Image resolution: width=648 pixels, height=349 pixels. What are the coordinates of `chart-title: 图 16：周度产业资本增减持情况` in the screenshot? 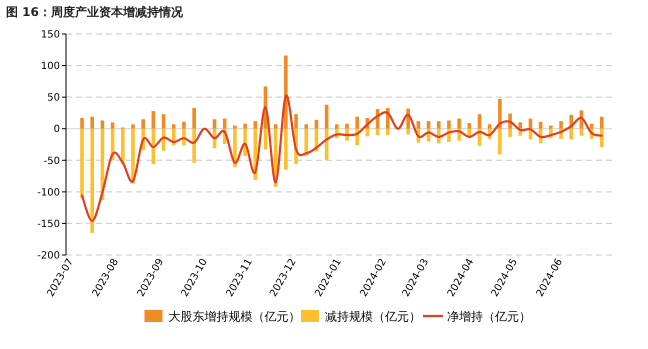 It's located at (95, 12).